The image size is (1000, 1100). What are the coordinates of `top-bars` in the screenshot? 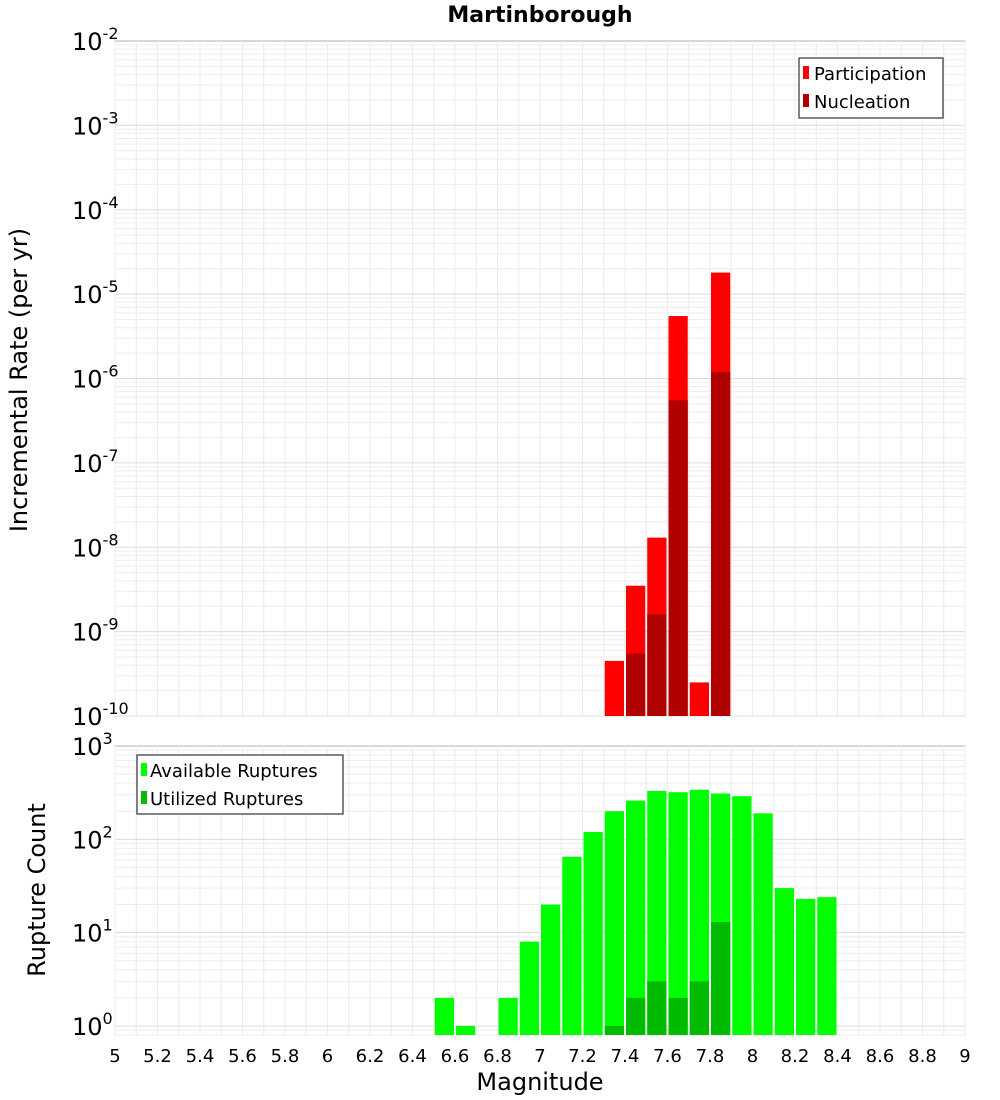 It's located at (667, 494).